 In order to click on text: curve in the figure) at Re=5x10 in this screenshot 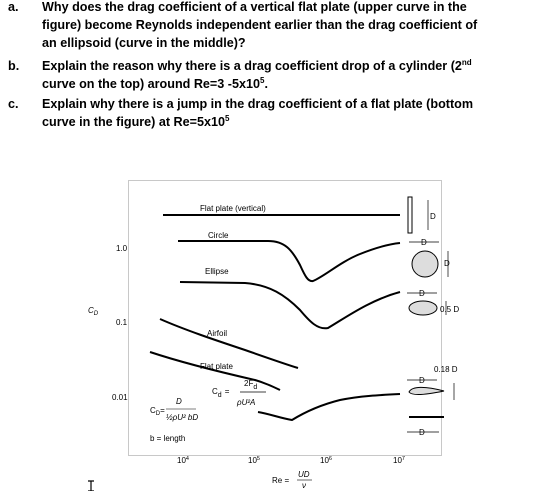, I will do `click(134, 122)`.